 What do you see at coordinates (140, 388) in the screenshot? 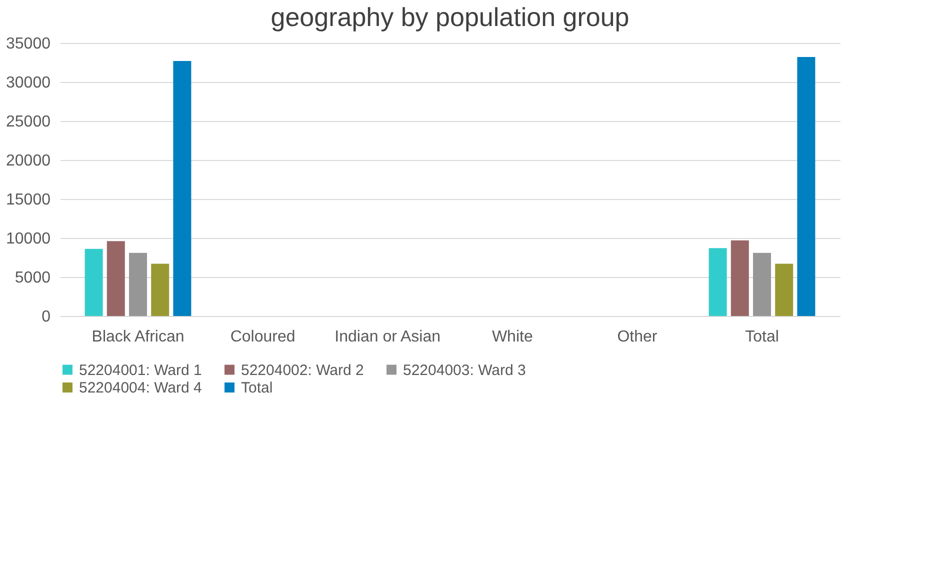
I see `legend-label: 52204004: Ward 4` at bounding box center [140, 388].